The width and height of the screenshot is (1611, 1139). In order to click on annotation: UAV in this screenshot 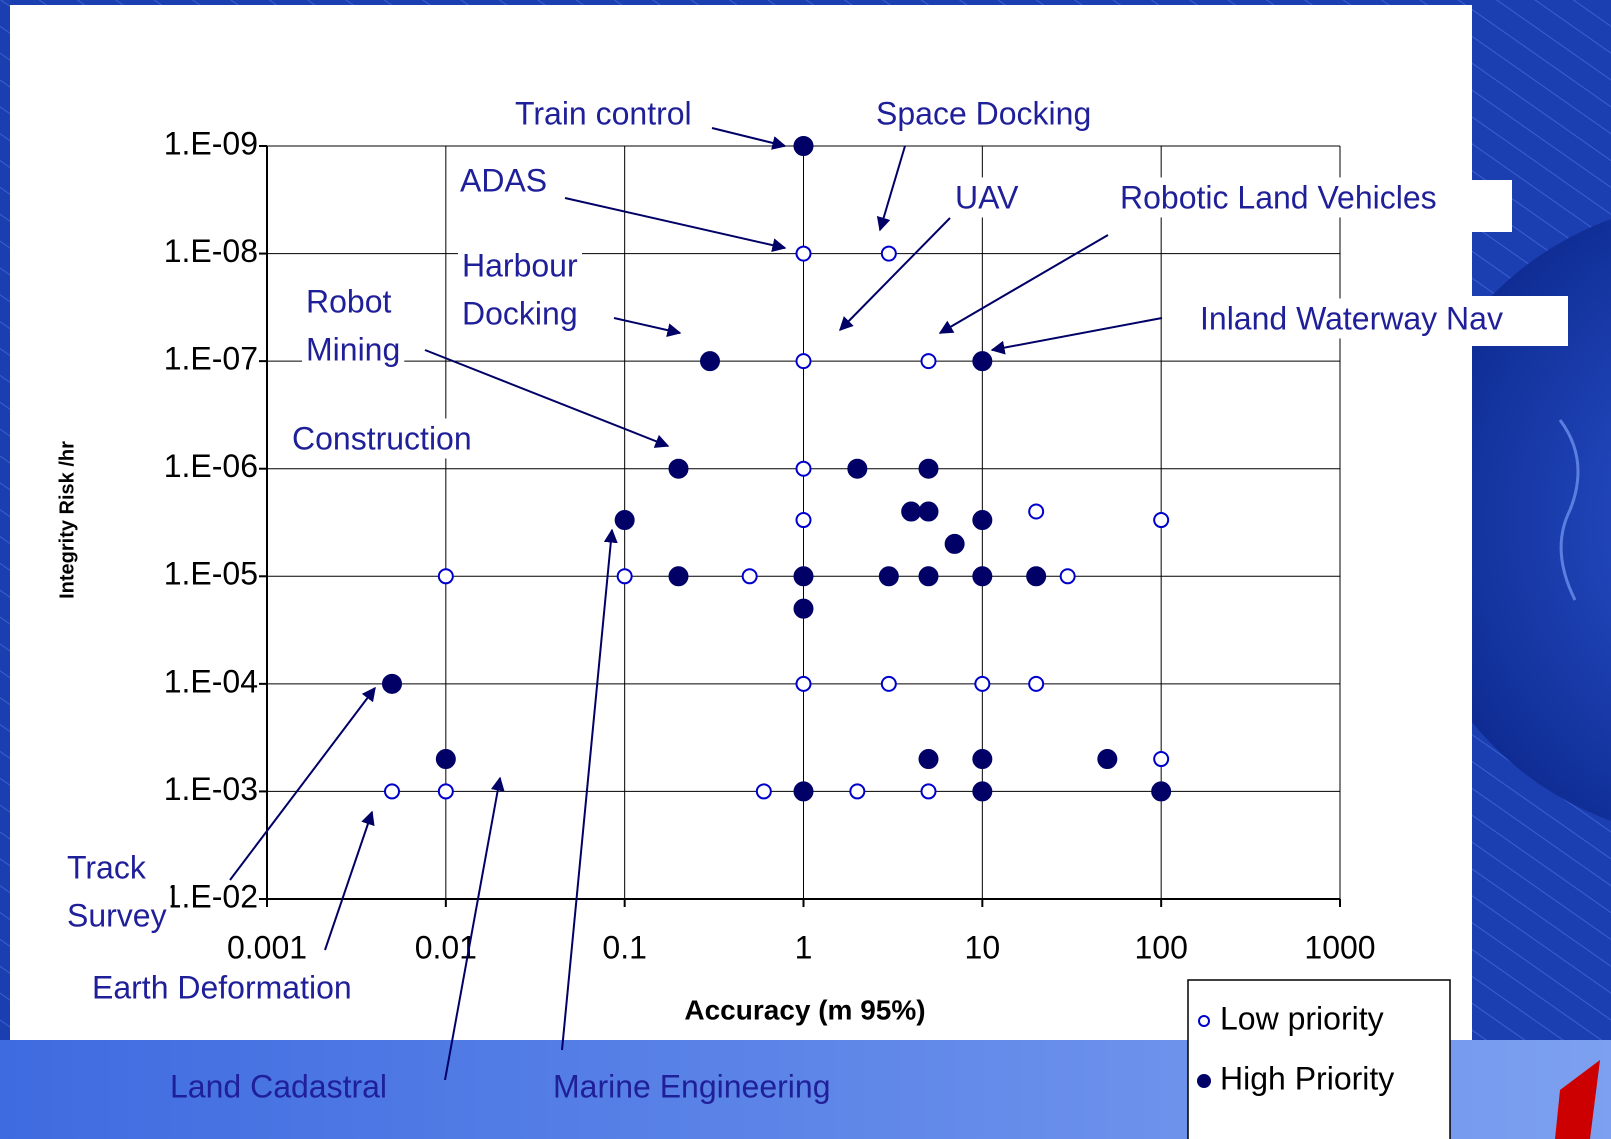, I will do `click(987, 197)`.